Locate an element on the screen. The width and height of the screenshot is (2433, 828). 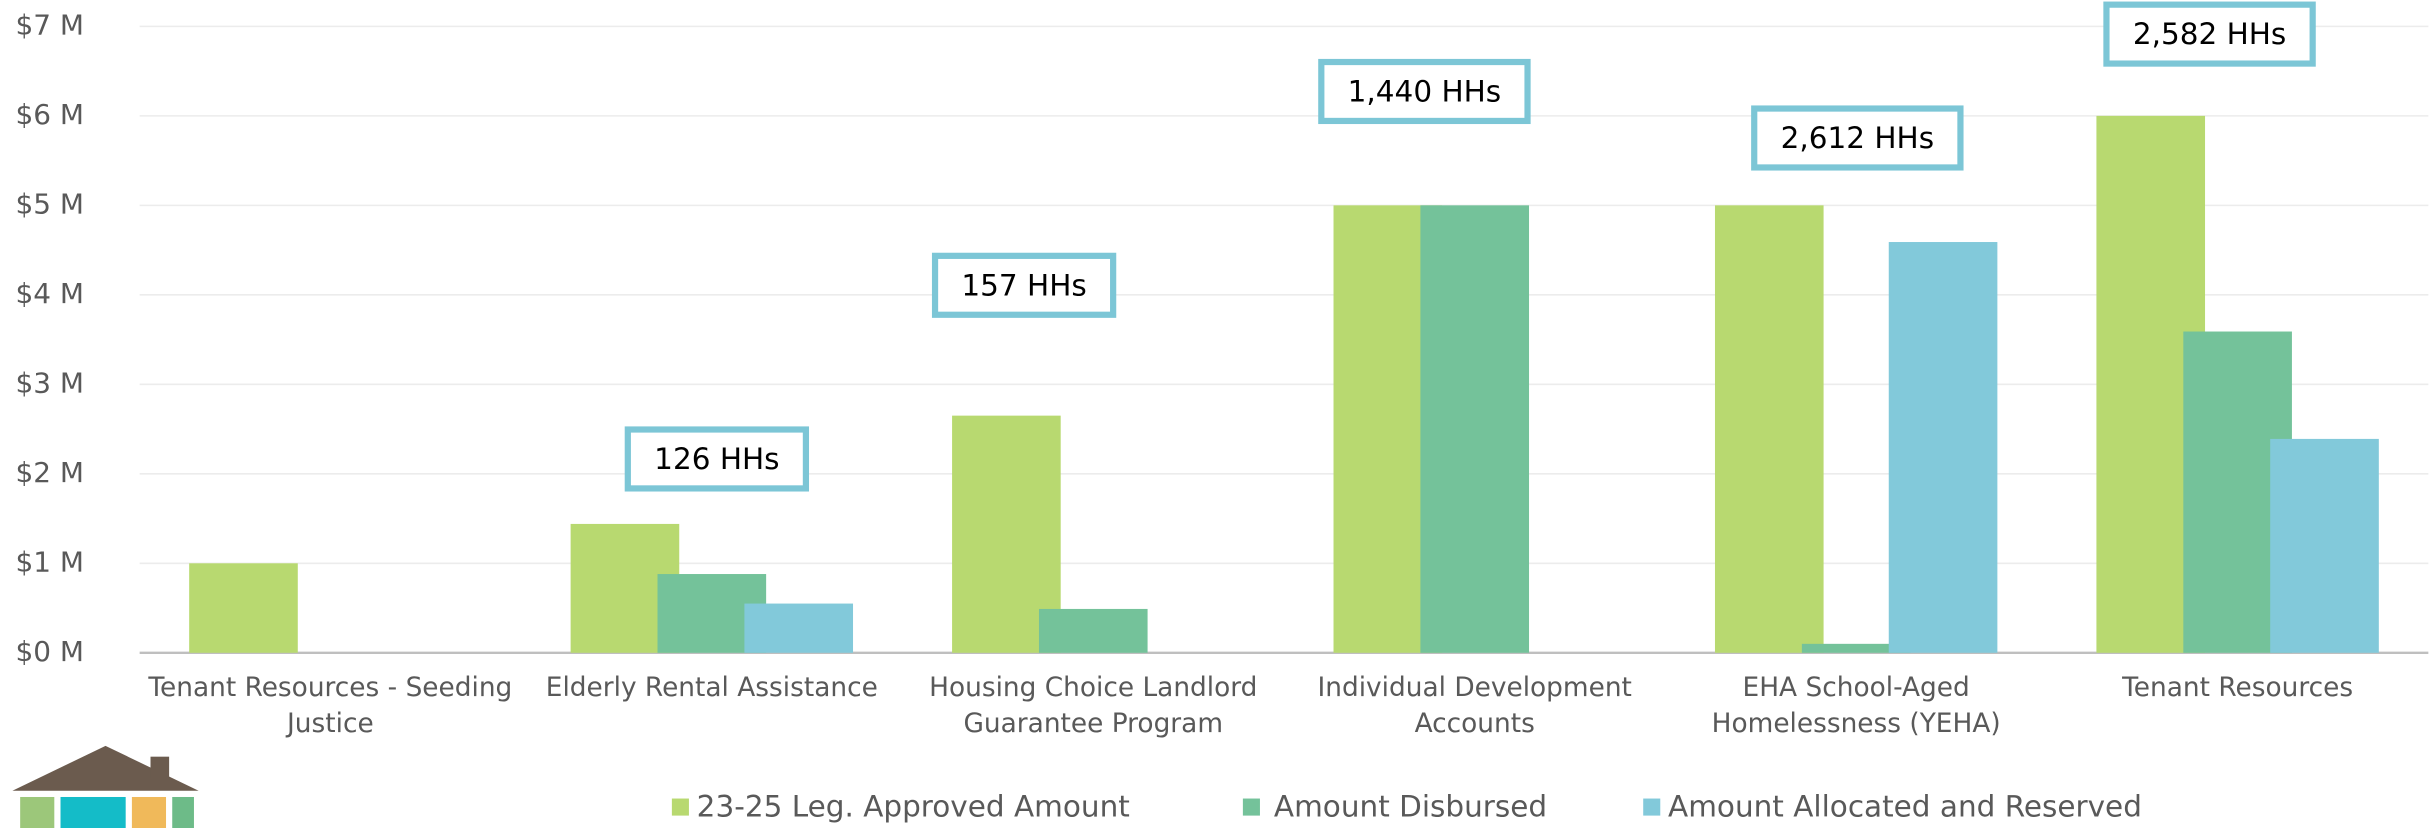
y-tick-label: $5 M is located at coordinates (50, 203).